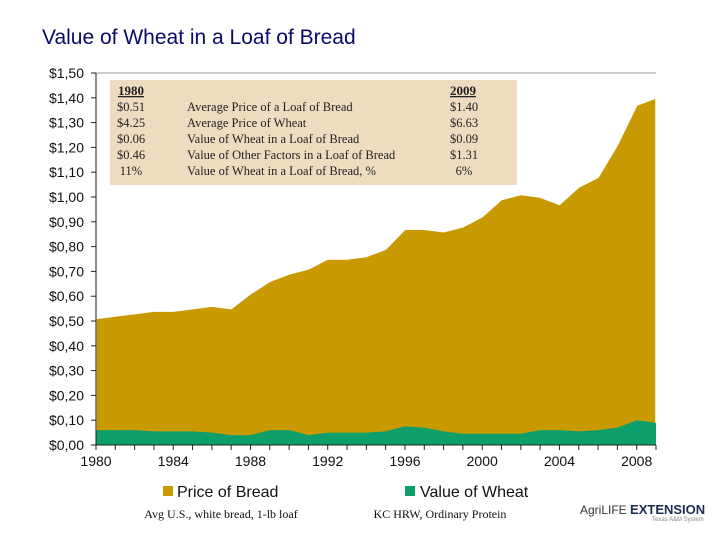  Describe the element at coordinates (464, 155) in the screenshot. I see `annotation-2009-value: $1.31` at that location.